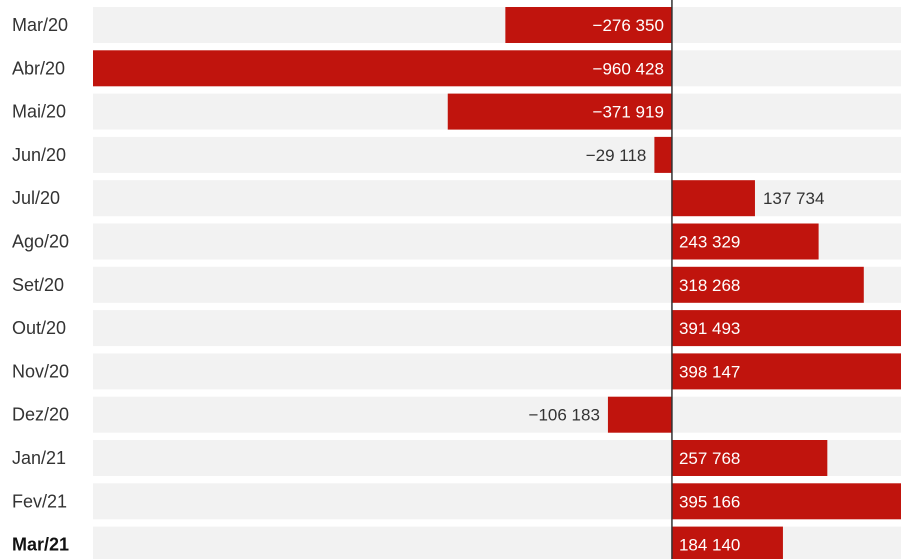 This screenshot has height=559, width=901. I want to click on value-label-fev-21: 395 166, so click(709, 501).